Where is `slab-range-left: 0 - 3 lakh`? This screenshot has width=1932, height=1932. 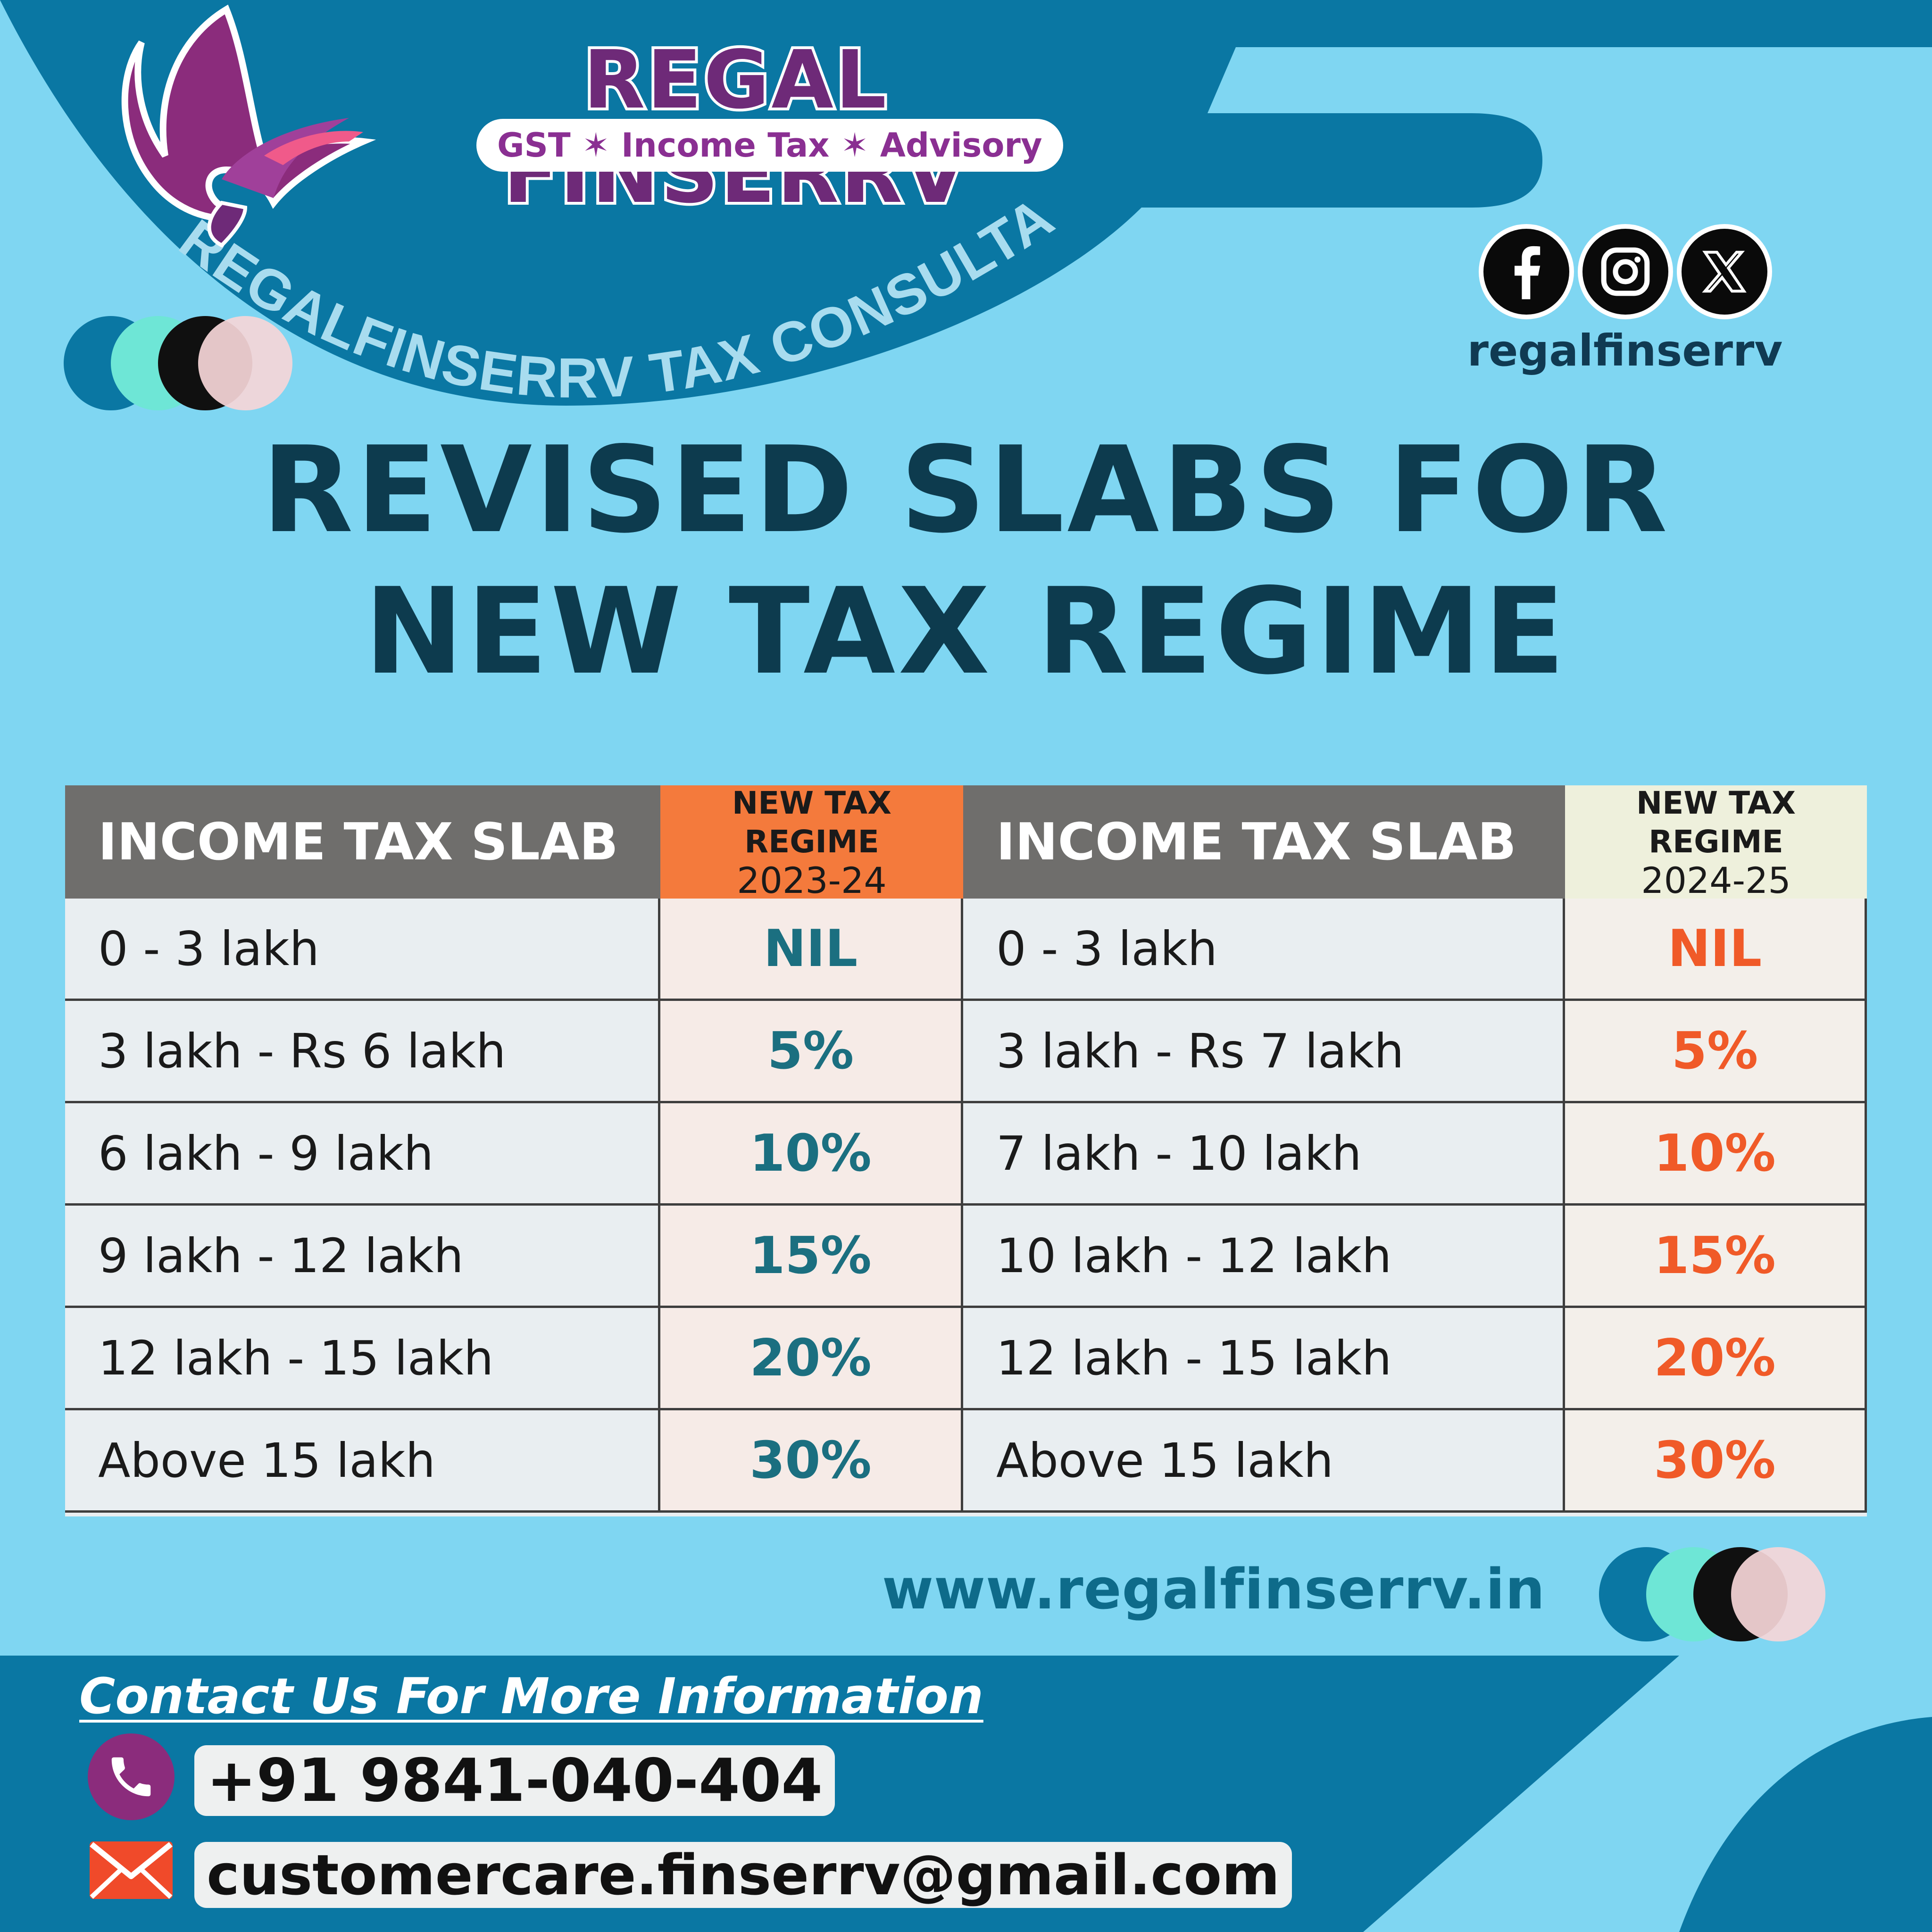 slab-range-left: 0 - 3 lakh is located at coordinates (363, 950).